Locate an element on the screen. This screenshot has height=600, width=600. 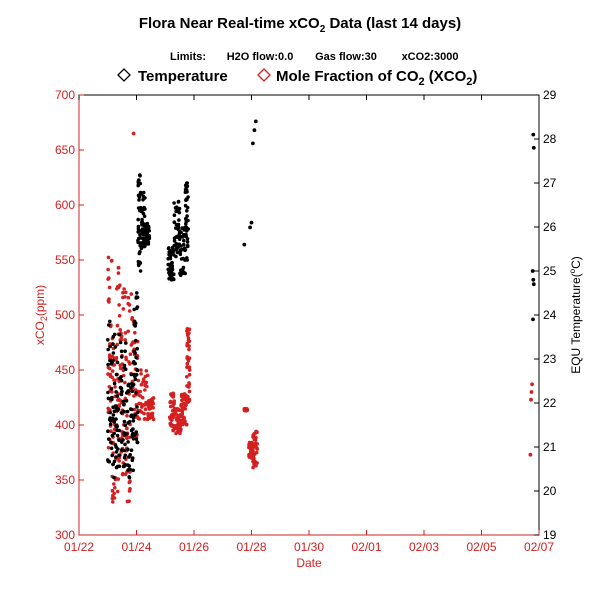
x-tick-label: 01/22 is located at coordinates (79, 547).